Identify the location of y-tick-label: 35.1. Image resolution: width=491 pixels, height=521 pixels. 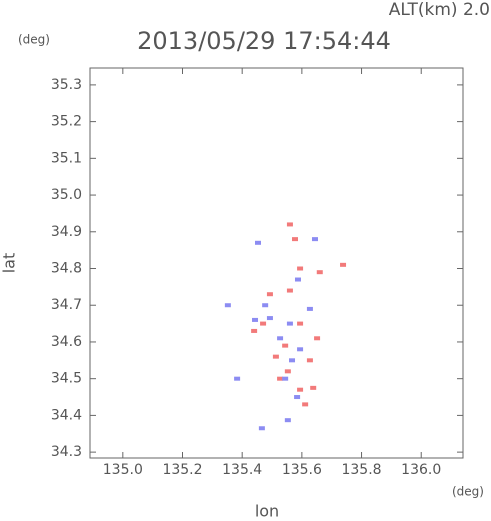
(66, 158).